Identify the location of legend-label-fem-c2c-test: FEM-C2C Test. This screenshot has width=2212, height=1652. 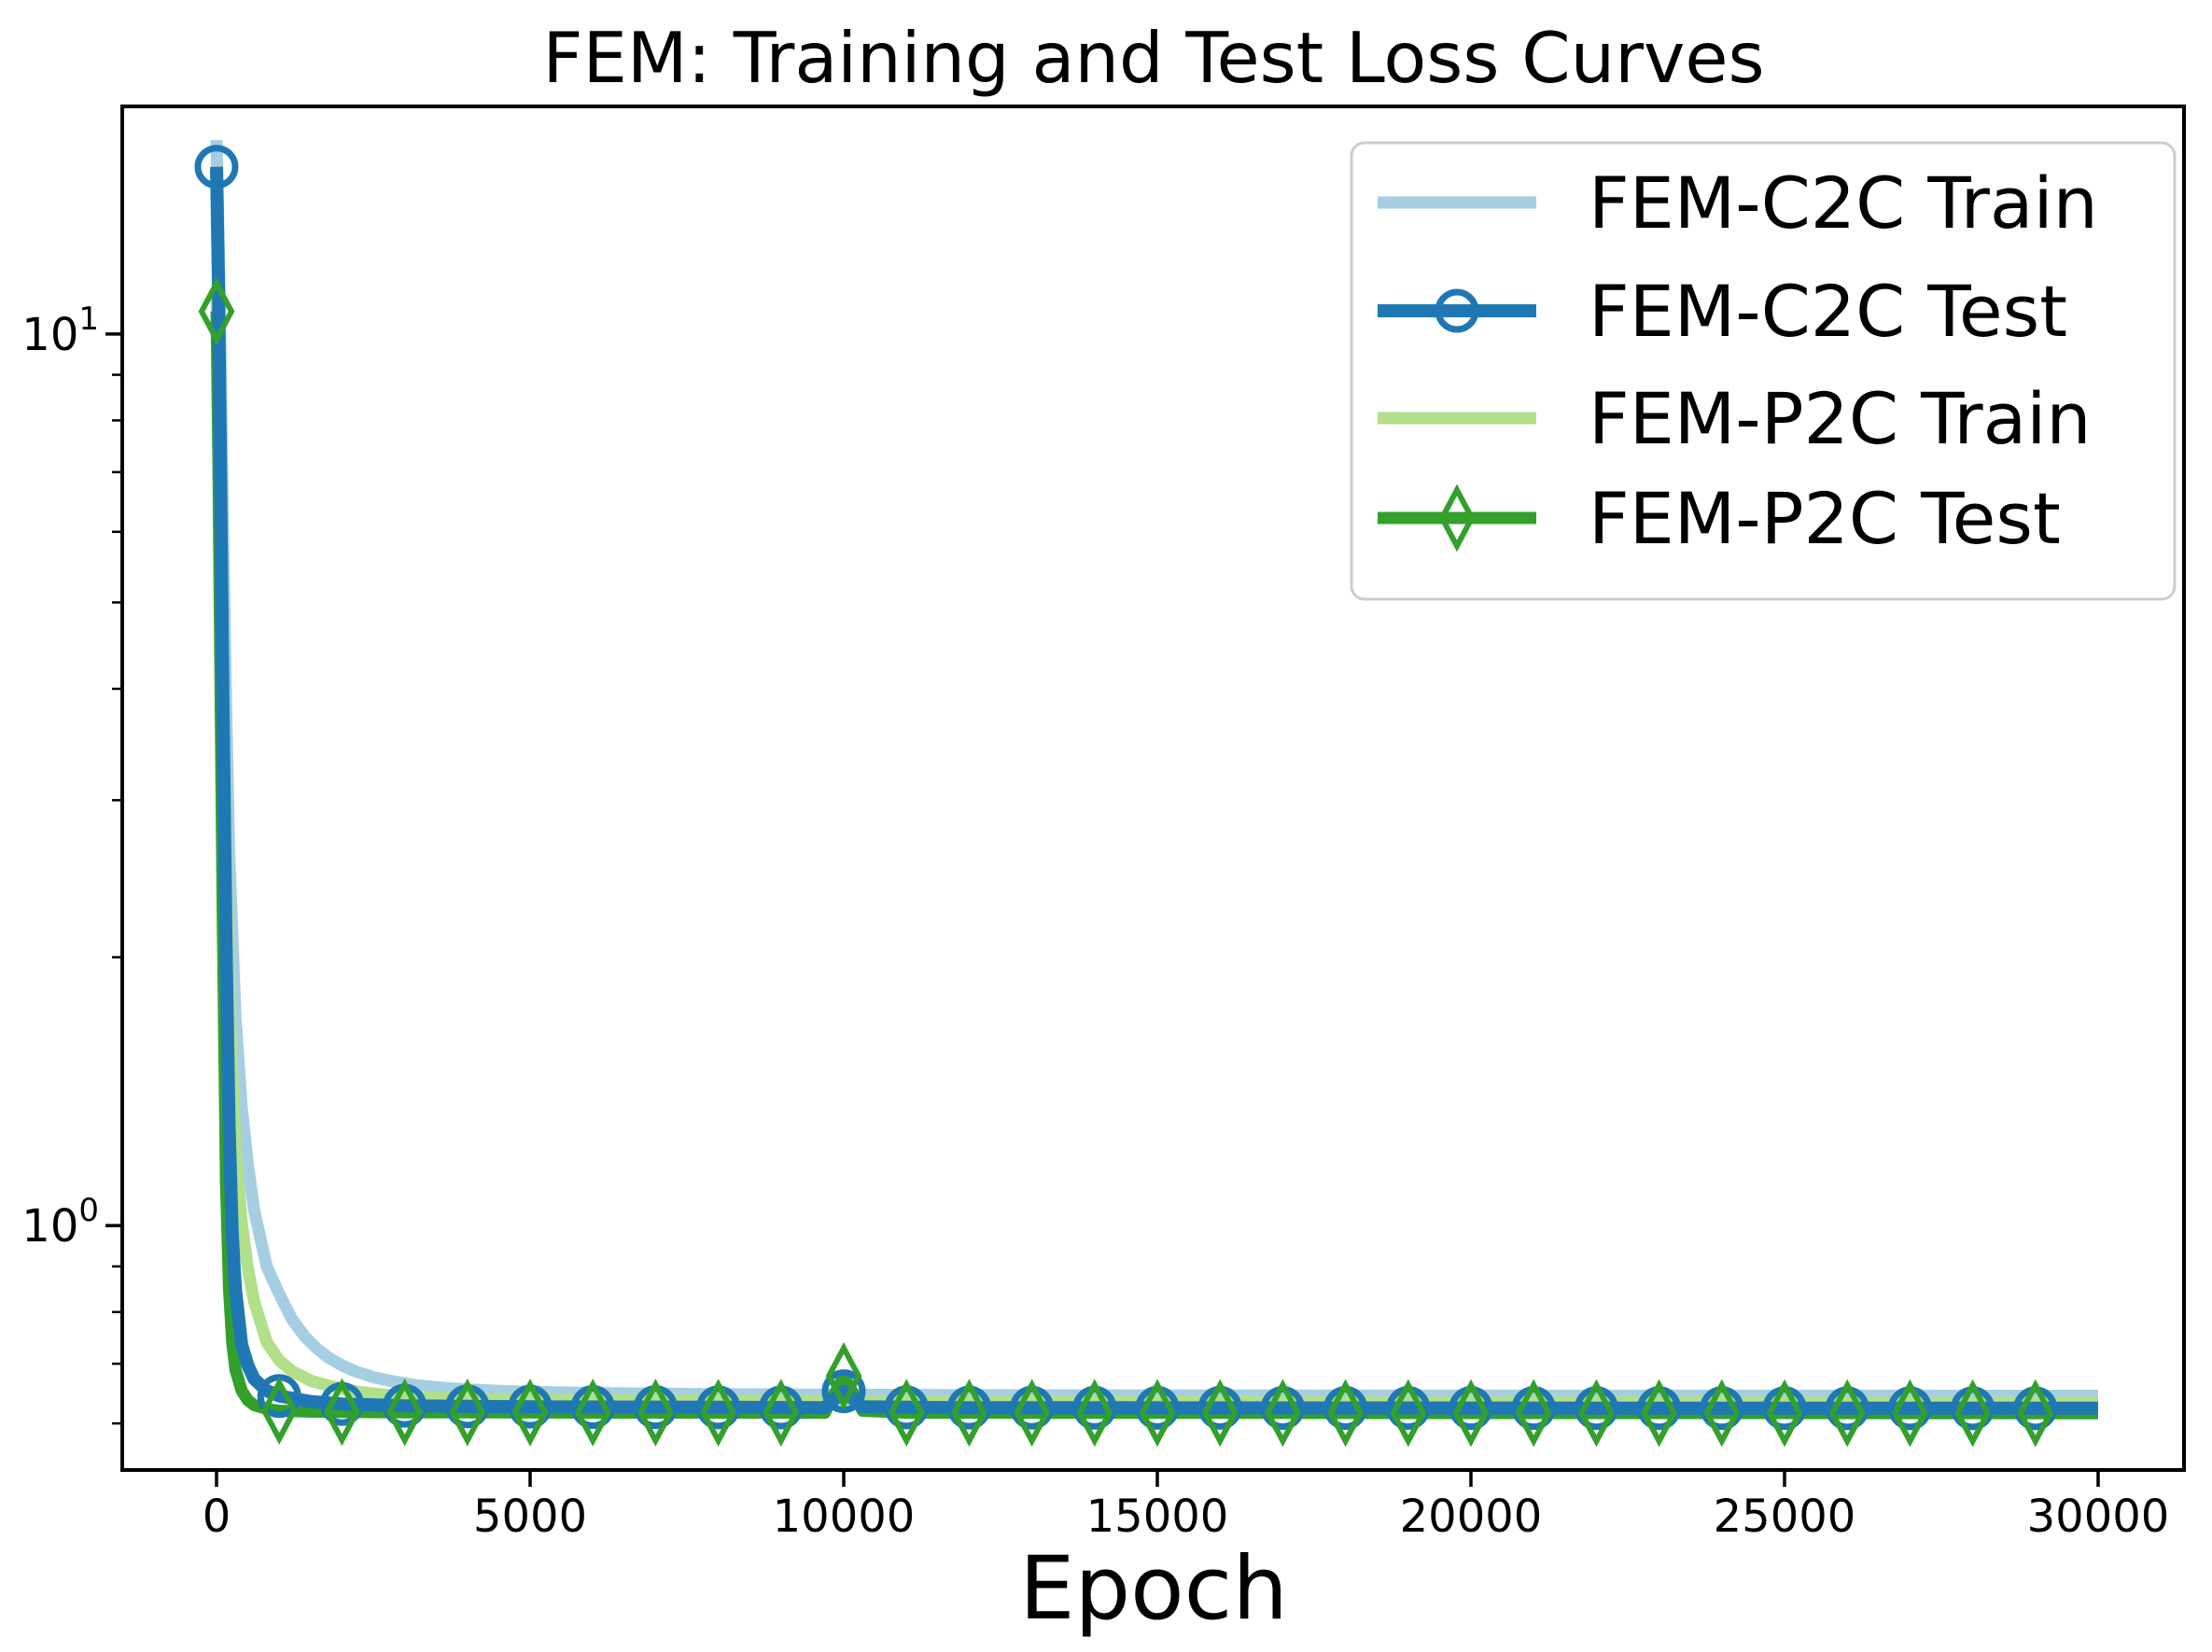
(1828, 311).